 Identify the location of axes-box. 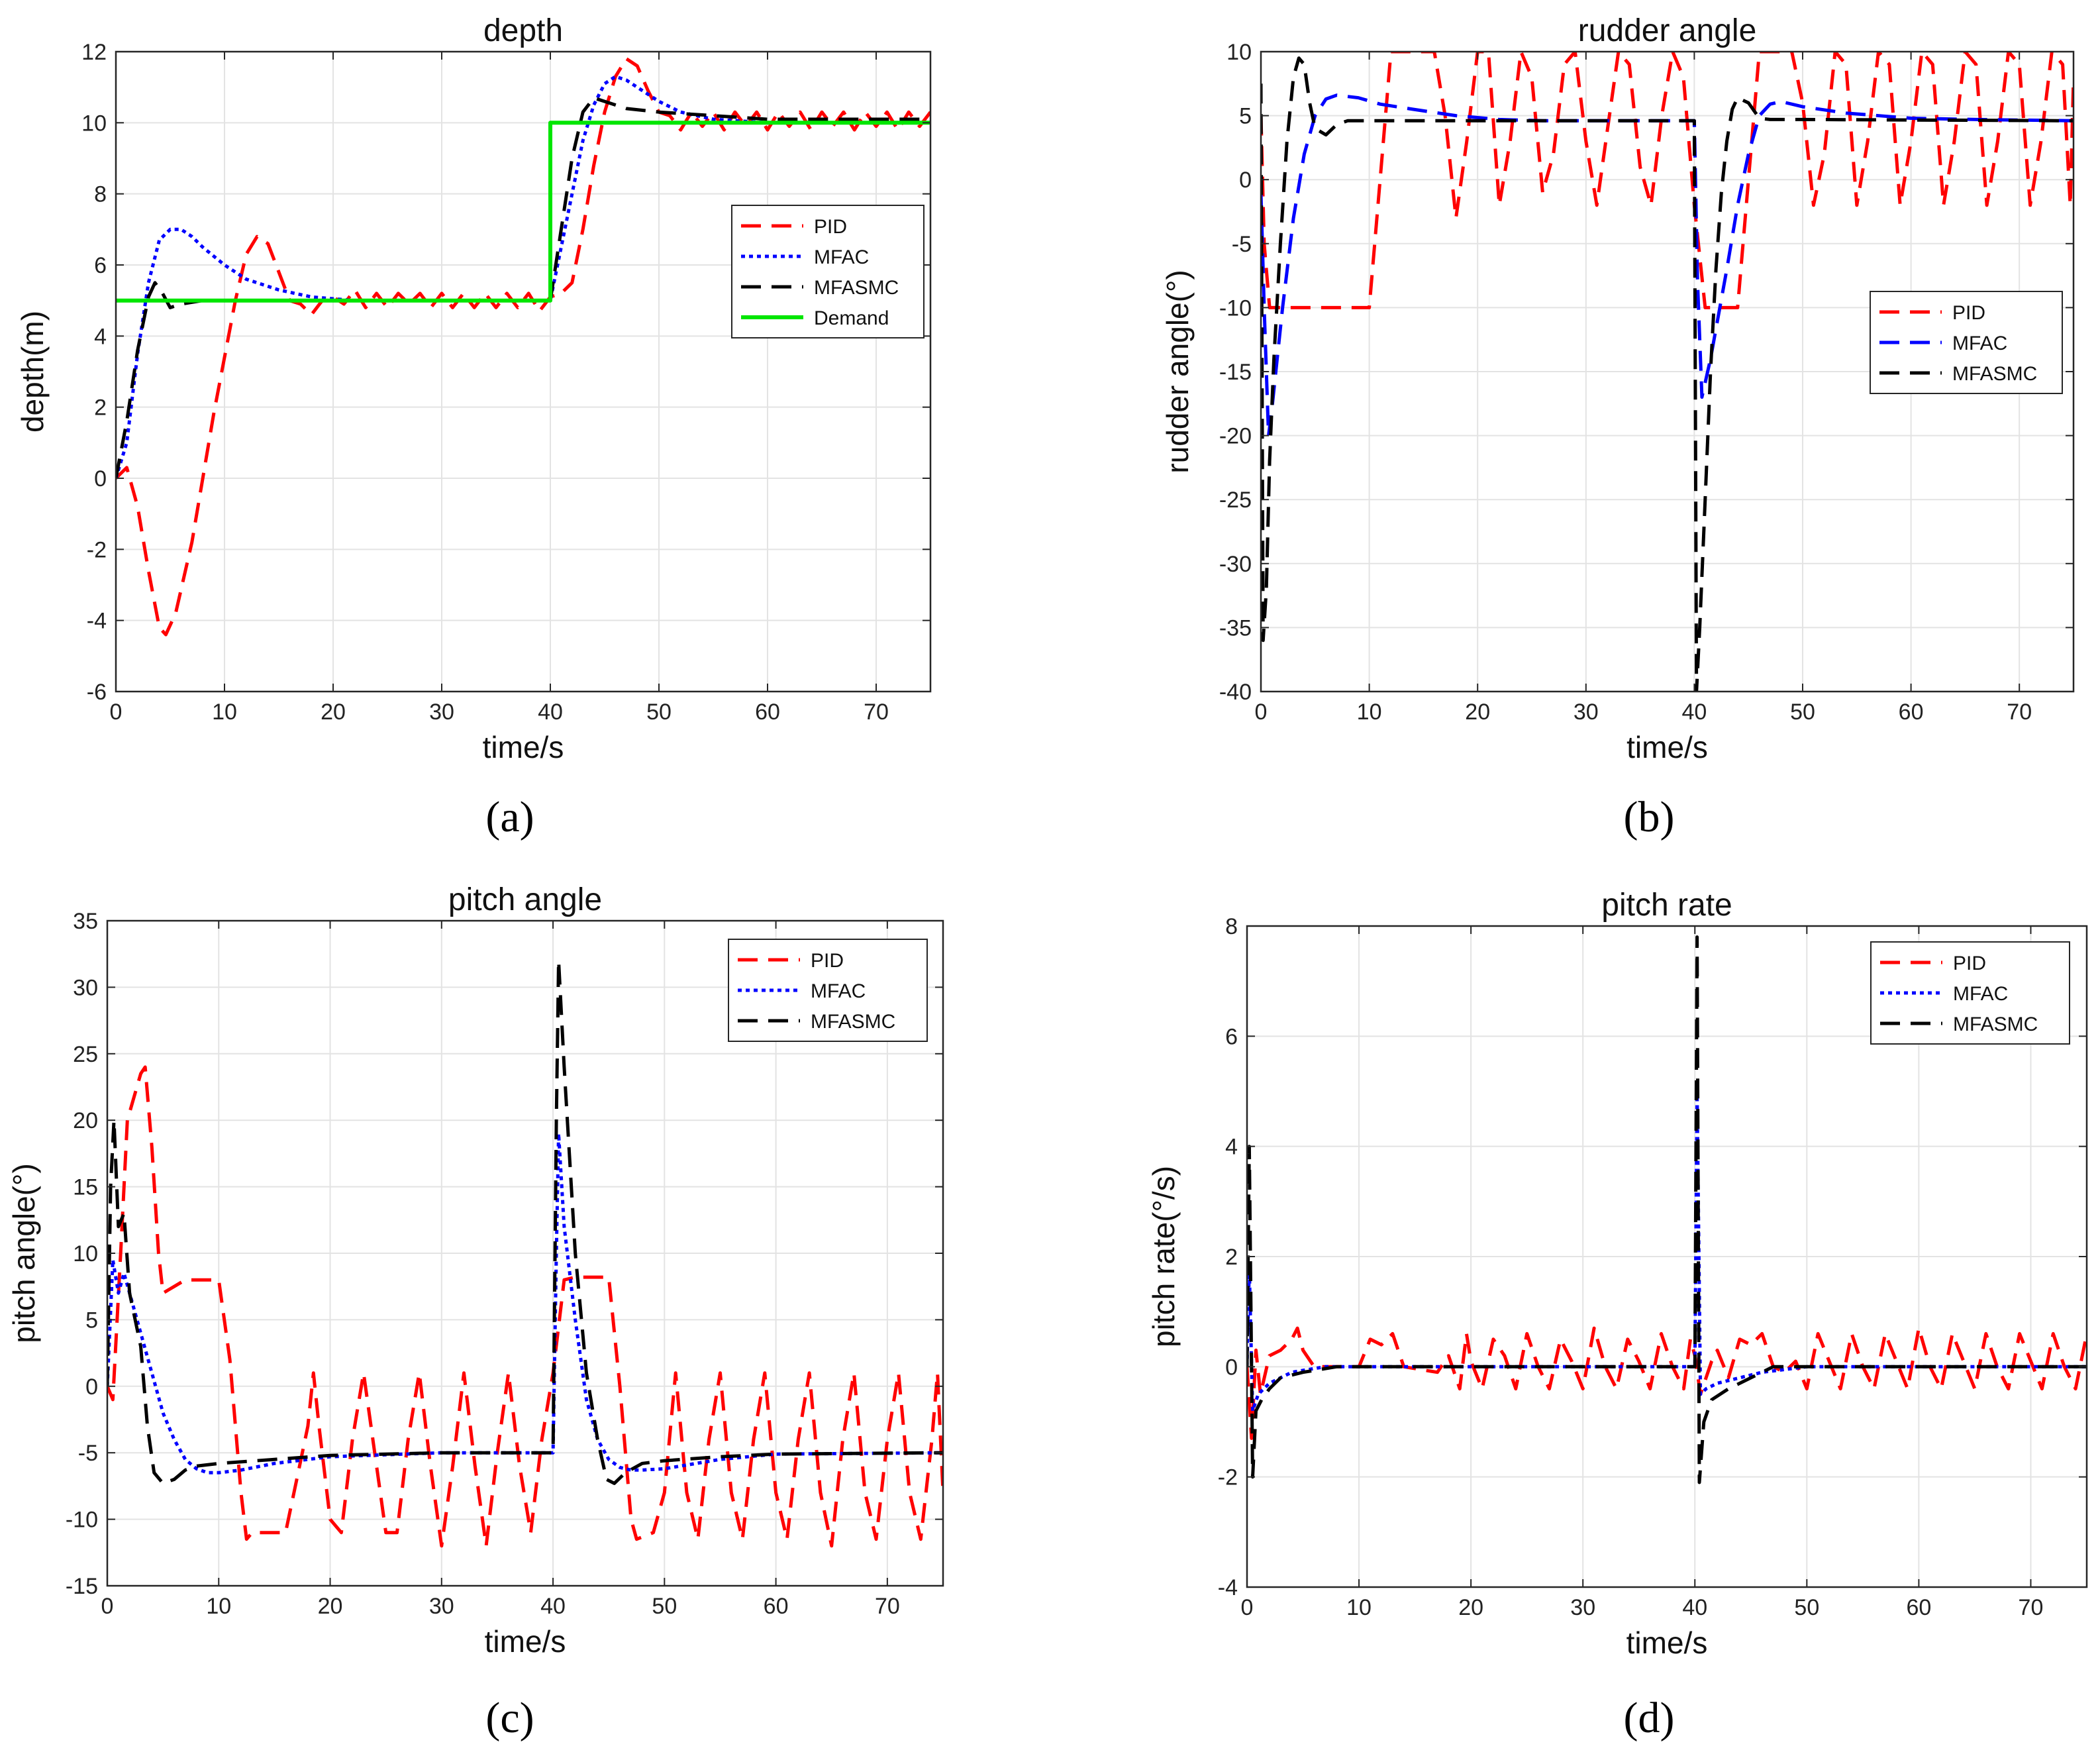
(523, 371).